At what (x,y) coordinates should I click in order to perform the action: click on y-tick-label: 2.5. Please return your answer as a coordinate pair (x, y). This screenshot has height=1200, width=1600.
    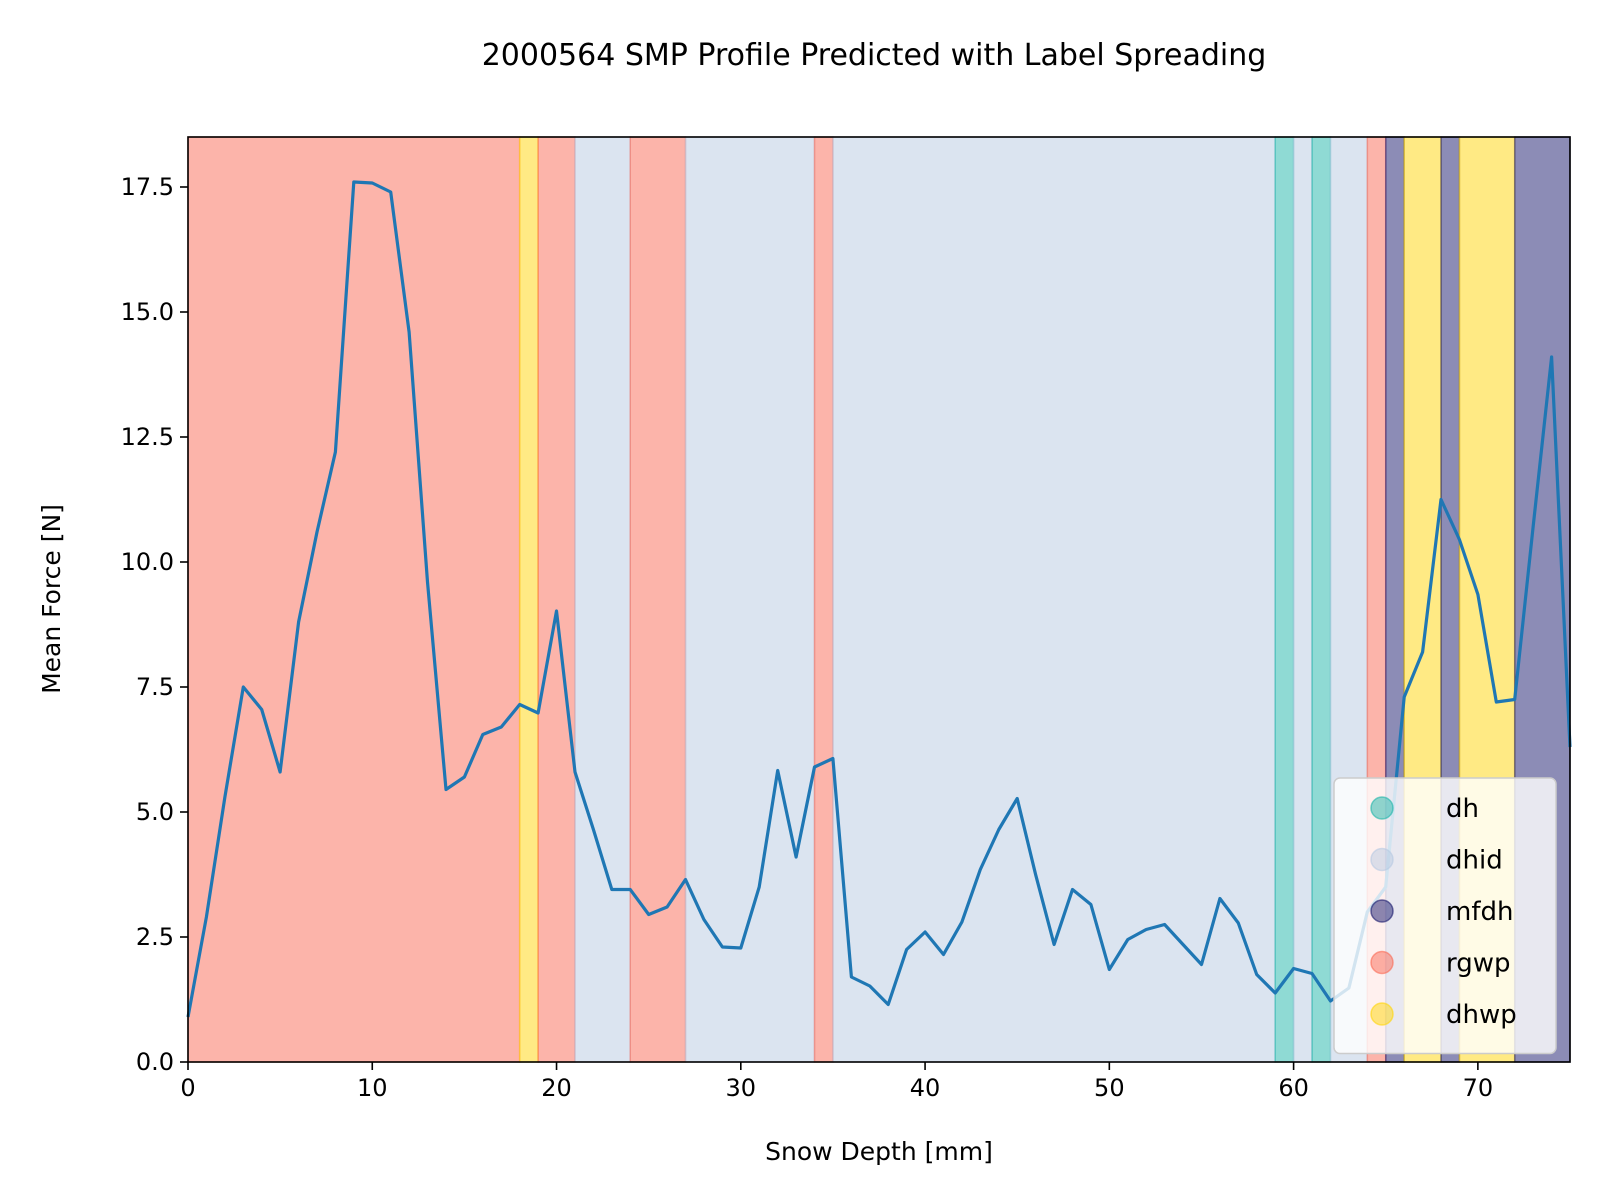
    Looking at the image, I should click on (155, 937).